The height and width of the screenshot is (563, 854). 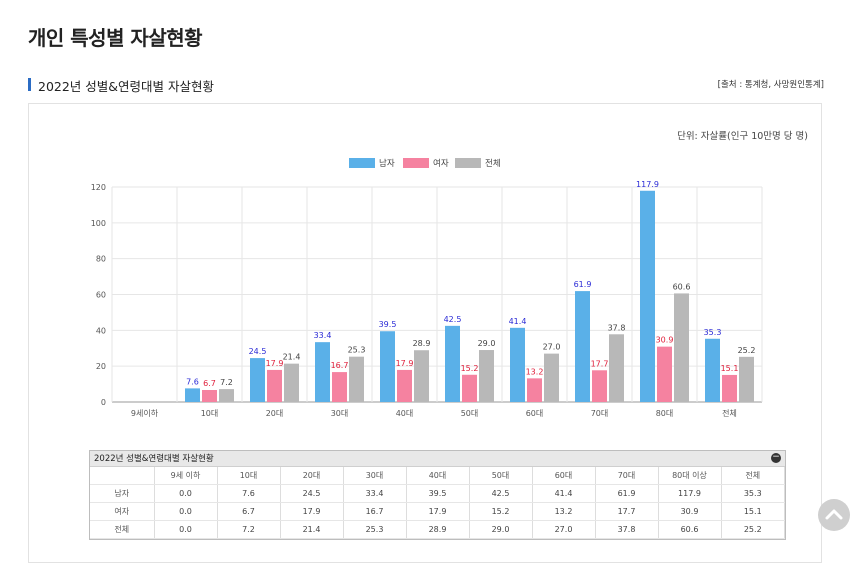 I want to click on table-cell: 29.0, so click(x=501, y=529).